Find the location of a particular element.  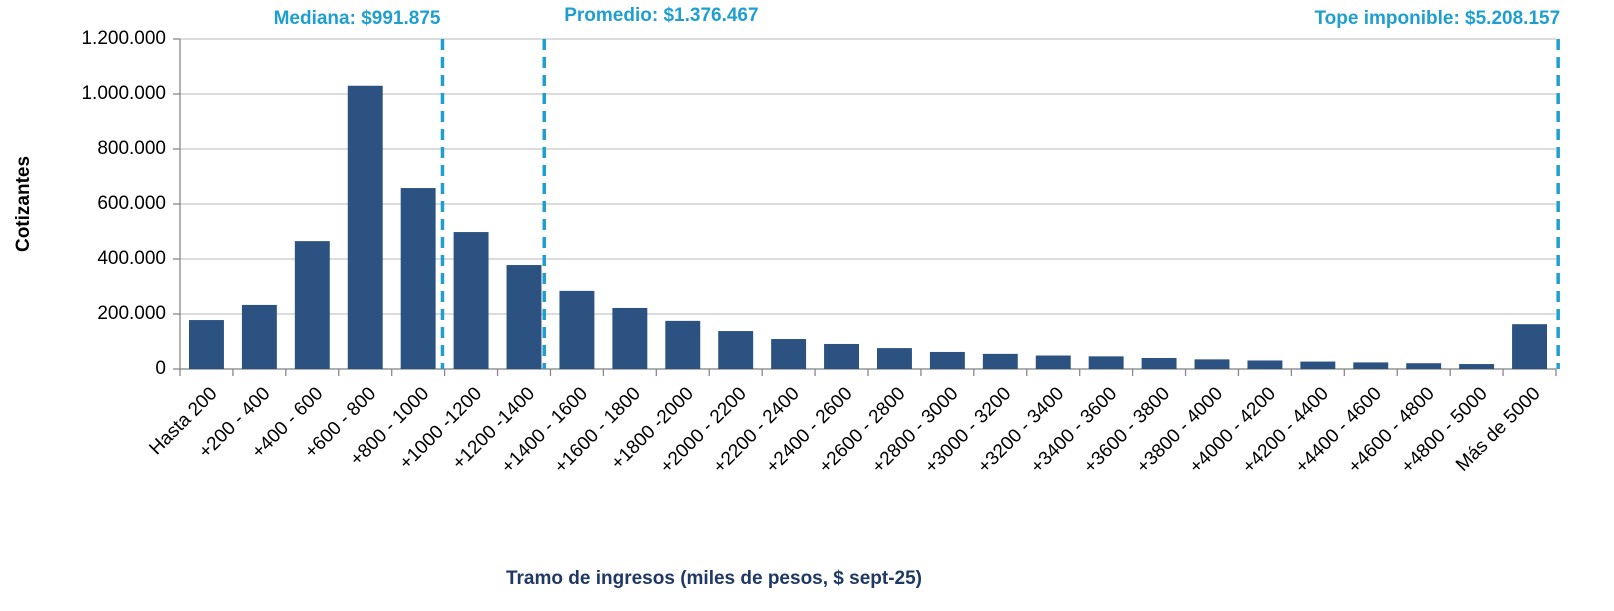

annotation-label: Mediana: $991.875 is located at coordinates (357, 18).